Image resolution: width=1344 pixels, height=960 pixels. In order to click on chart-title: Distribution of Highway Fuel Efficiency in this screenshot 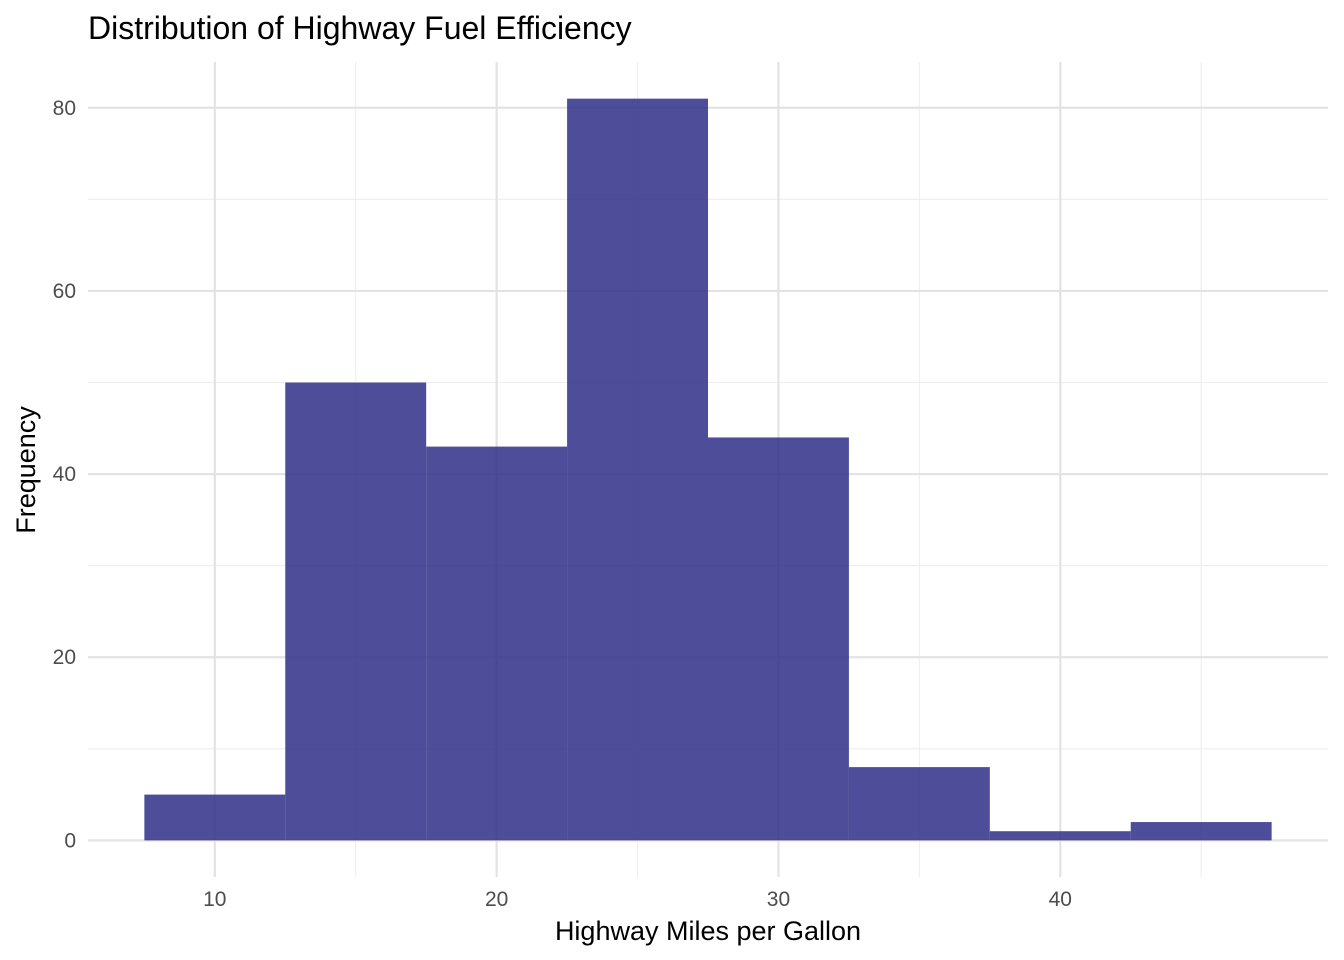, I will do `click(360, 28)`.